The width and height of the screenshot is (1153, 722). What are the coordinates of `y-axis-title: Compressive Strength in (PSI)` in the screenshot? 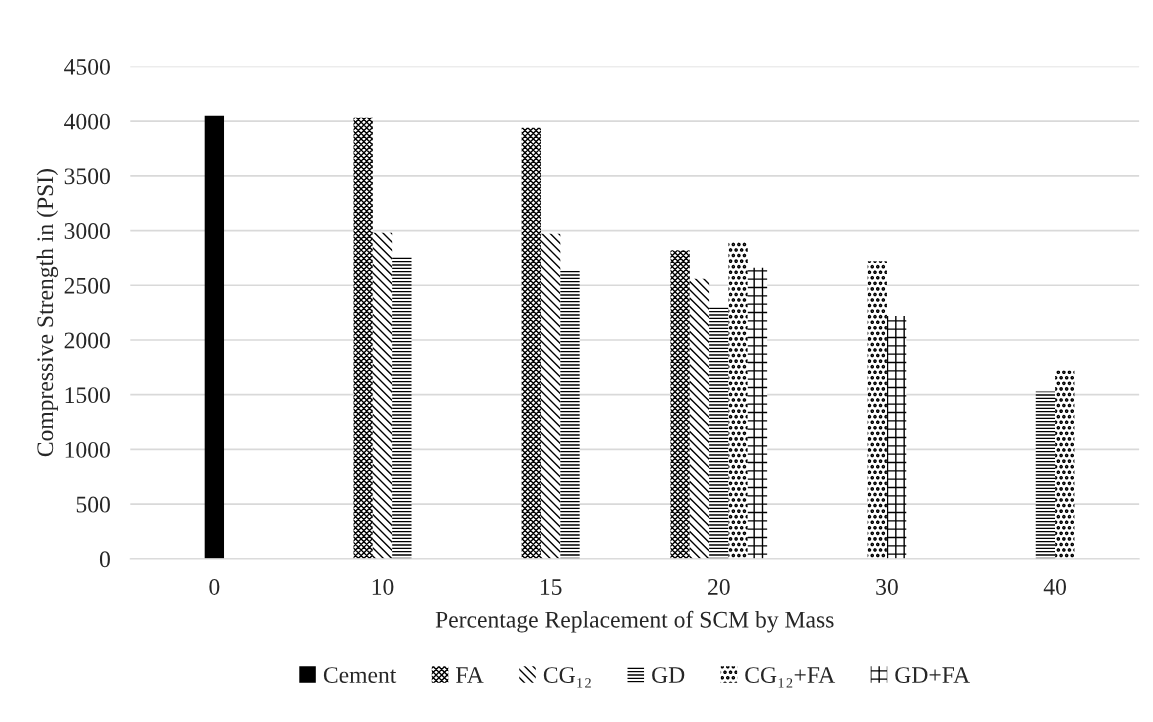 It's located at (47, 313).